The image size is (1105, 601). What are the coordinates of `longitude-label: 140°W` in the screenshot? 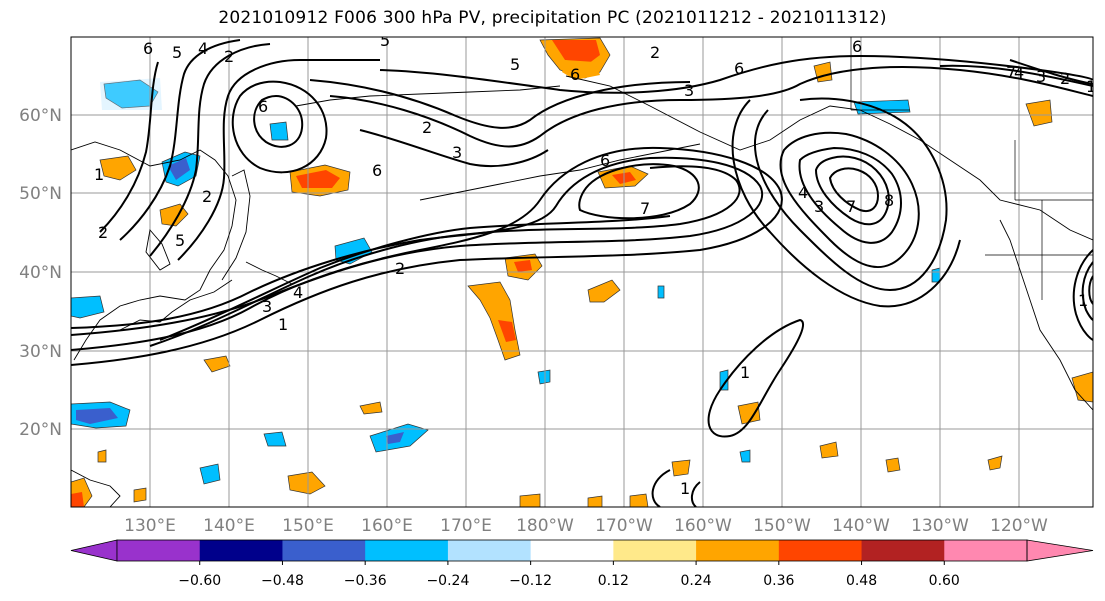 It's located at (861, 526).